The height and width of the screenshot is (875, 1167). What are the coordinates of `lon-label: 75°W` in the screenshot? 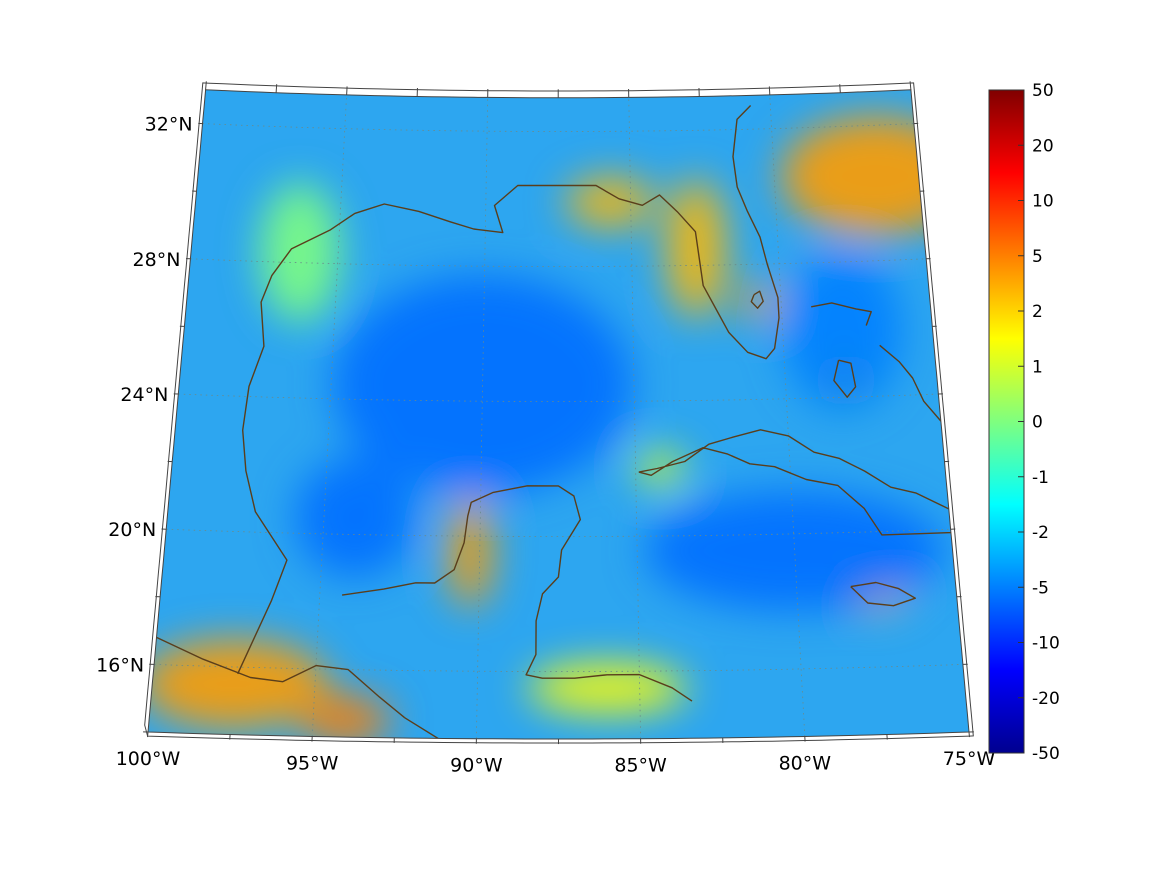 It's located at (969, 759).